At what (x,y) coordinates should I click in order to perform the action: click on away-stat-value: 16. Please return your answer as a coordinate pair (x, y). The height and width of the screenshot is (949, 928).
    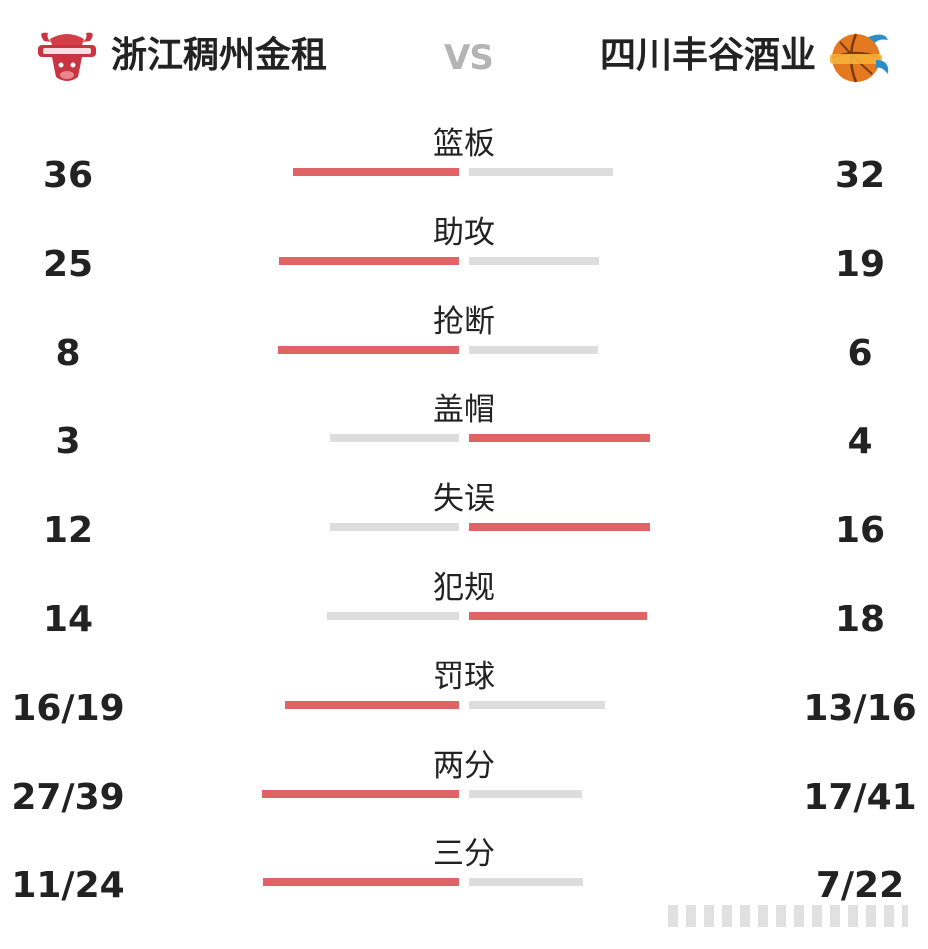
    Looking at the image, I should click on (860, 530).